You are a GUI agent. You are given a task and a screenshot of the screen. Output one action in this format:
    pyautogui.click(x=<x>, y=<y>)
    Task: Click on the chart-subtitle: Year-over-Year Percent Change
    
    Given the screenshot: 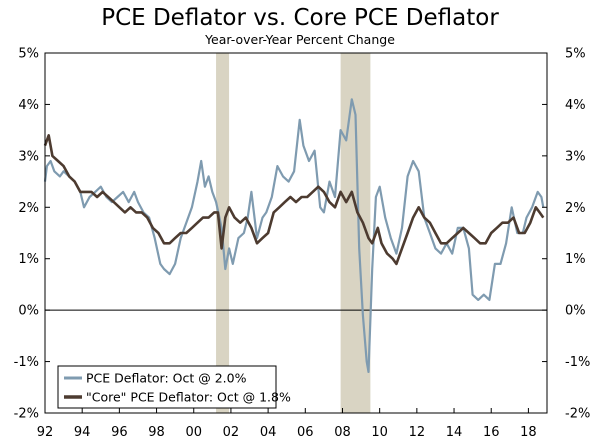 What is the action you would take?
    pyautogui.click(x=300, y=39)
    